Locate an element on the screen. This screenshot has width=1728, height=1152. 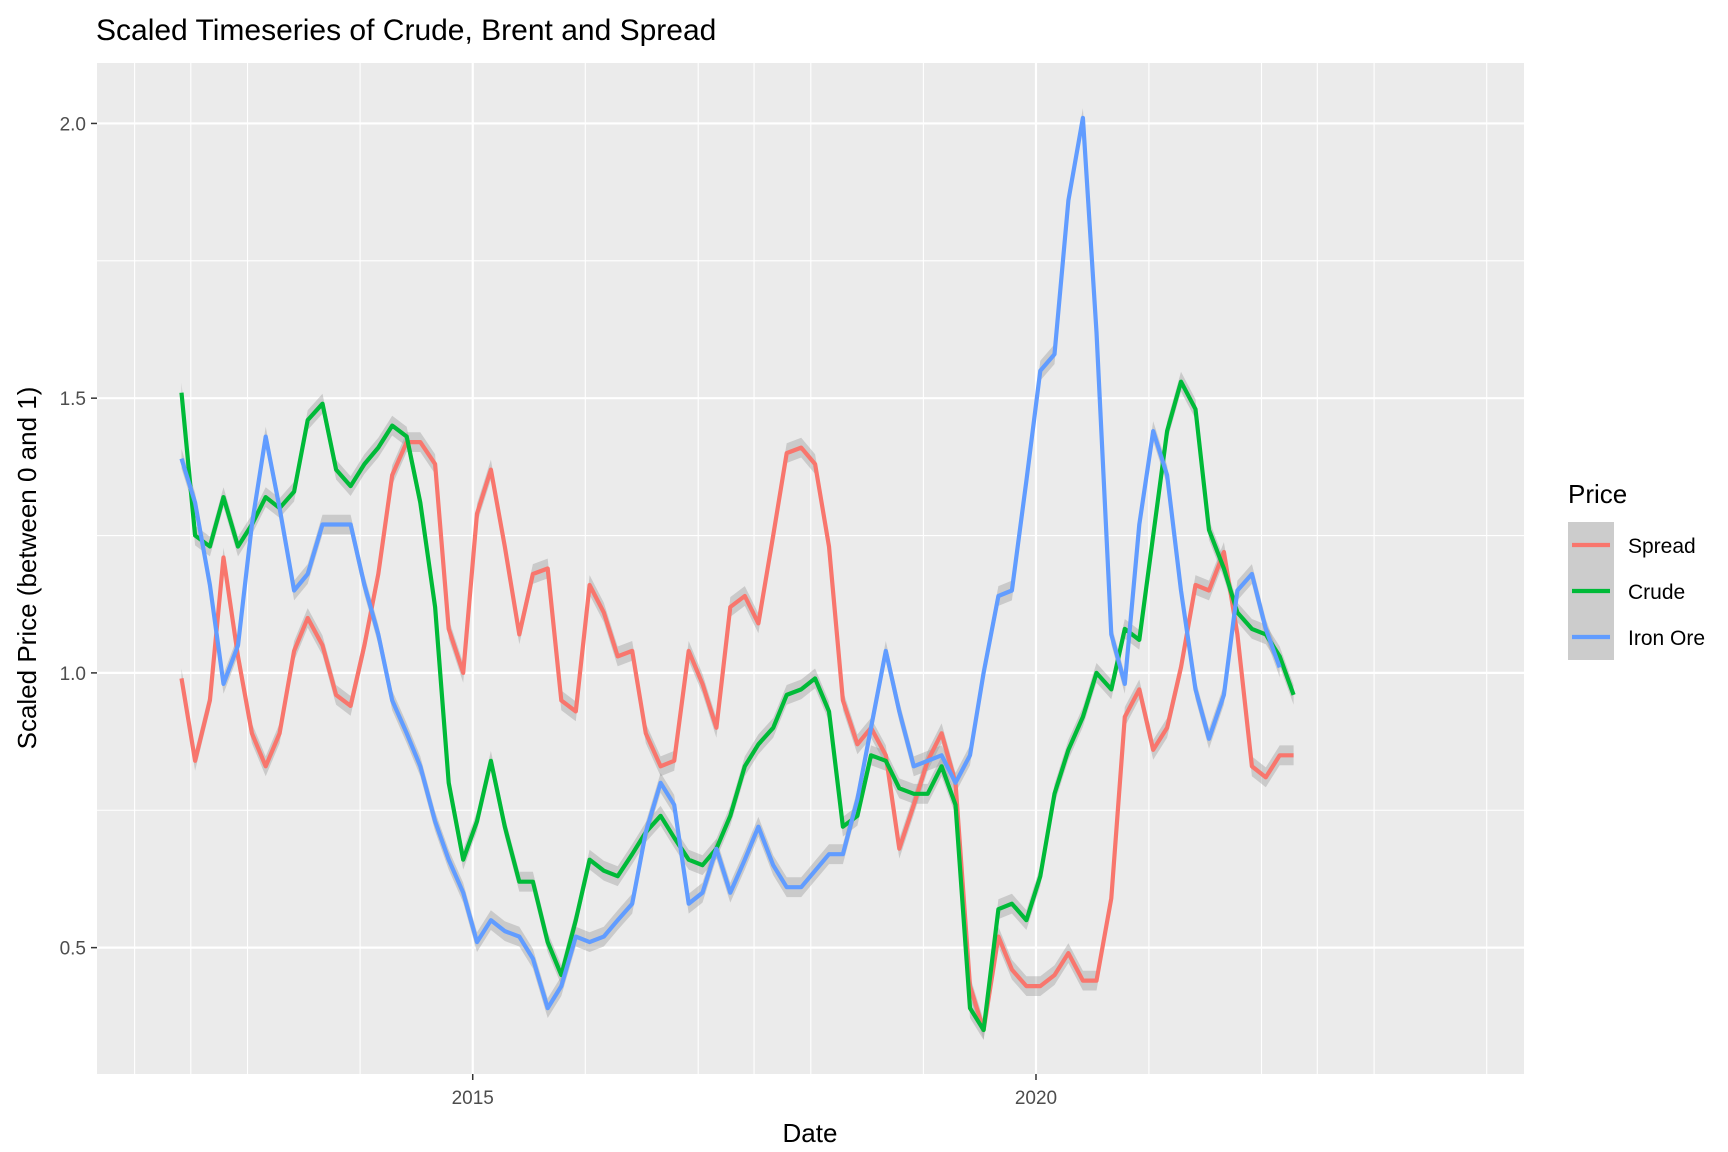
y-tick-label: 0.5 is located at coordinates (73, 949).